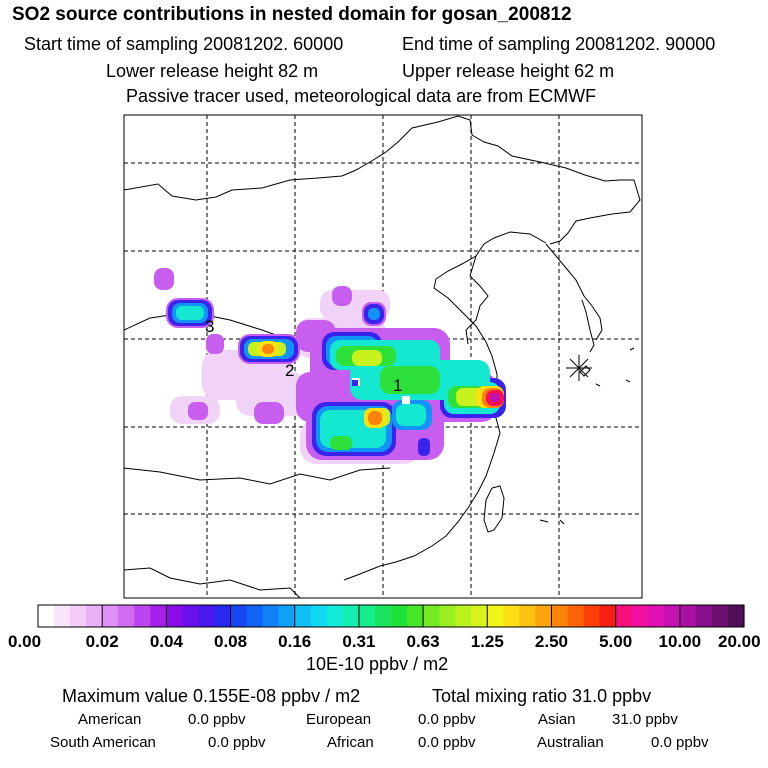 This screenshot has width=768, height=768. Describe the element at coordinates (212, 71) in the screenshot. I see `lower-release-label: Lower release height 82 m` at that location.